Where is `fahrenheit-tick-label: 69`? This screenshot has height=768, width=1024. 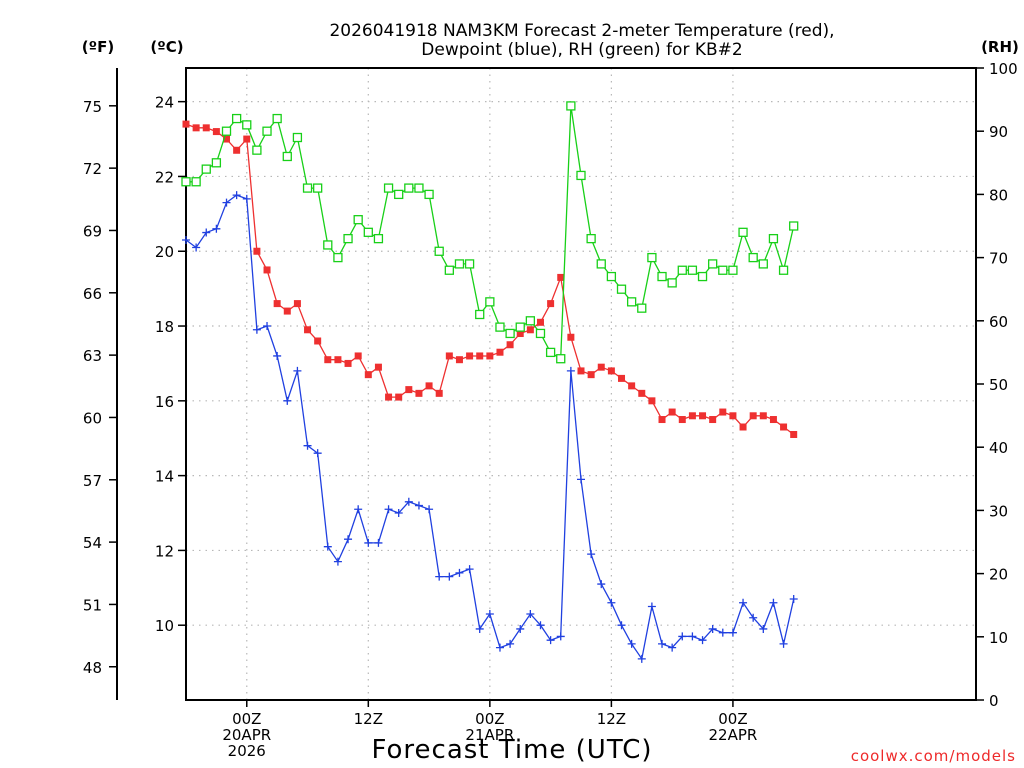
fahrenheit-tick-label: 69 is located at coordinates (92, 231).